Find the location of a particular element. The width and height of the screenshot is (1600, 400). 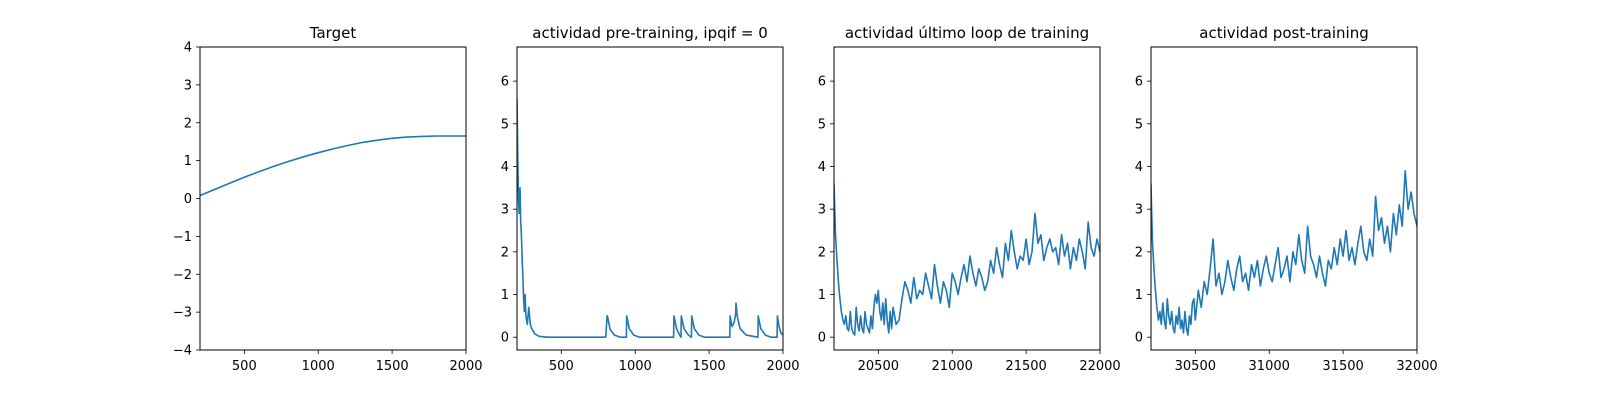

y-tick-label: −2 is located at coordinates (182, 275).